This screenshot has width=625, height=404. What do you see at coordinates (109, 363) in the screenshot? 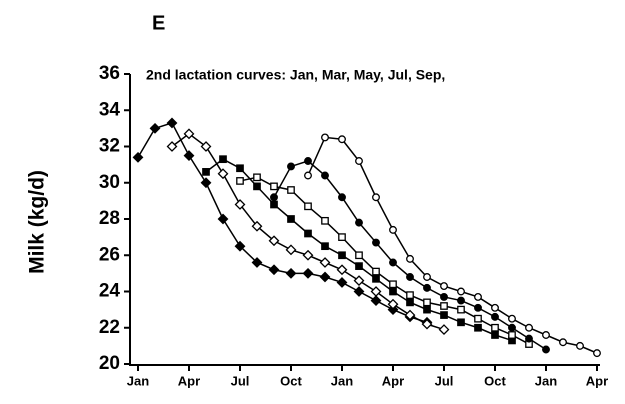
I see `y-tick-label: 20` at bounding box center [109, 363].